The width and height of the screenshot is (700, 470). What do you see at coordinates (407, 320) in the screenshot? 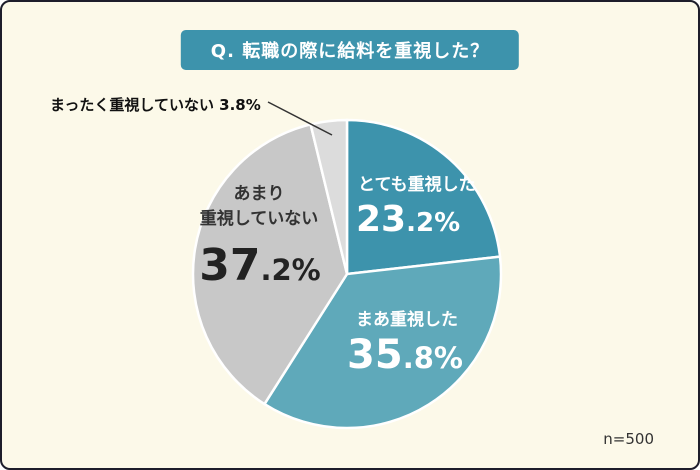
I see `segment-label-maa: まあ重視した` at bounding box center [407, 320].